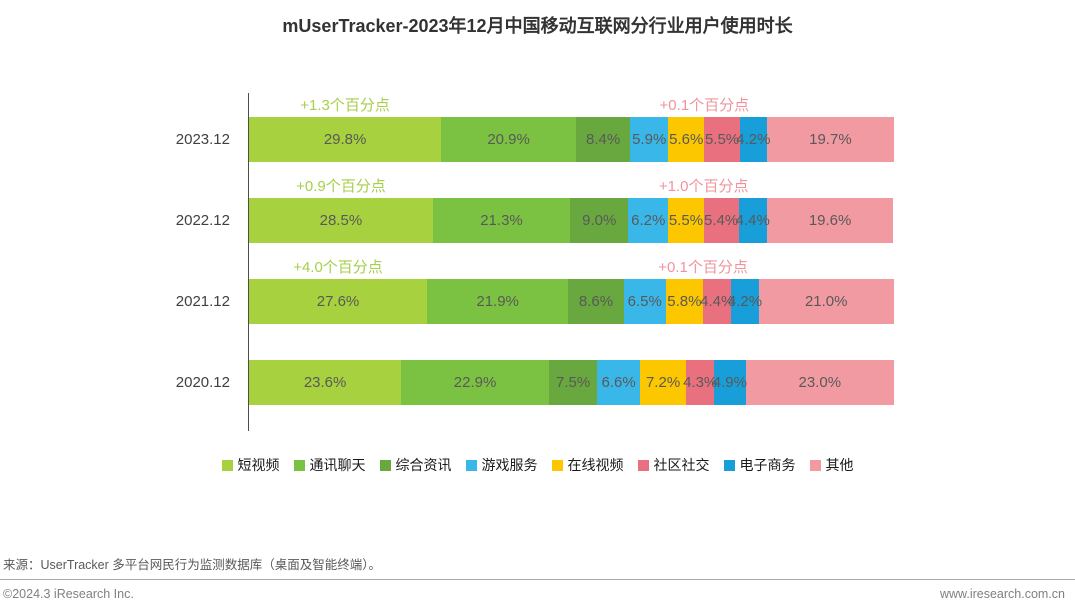 The height and width of the screenshot is (610, 1075). I want to click on bar-segment-综合资讯: 9.0%, so click(599, 220).